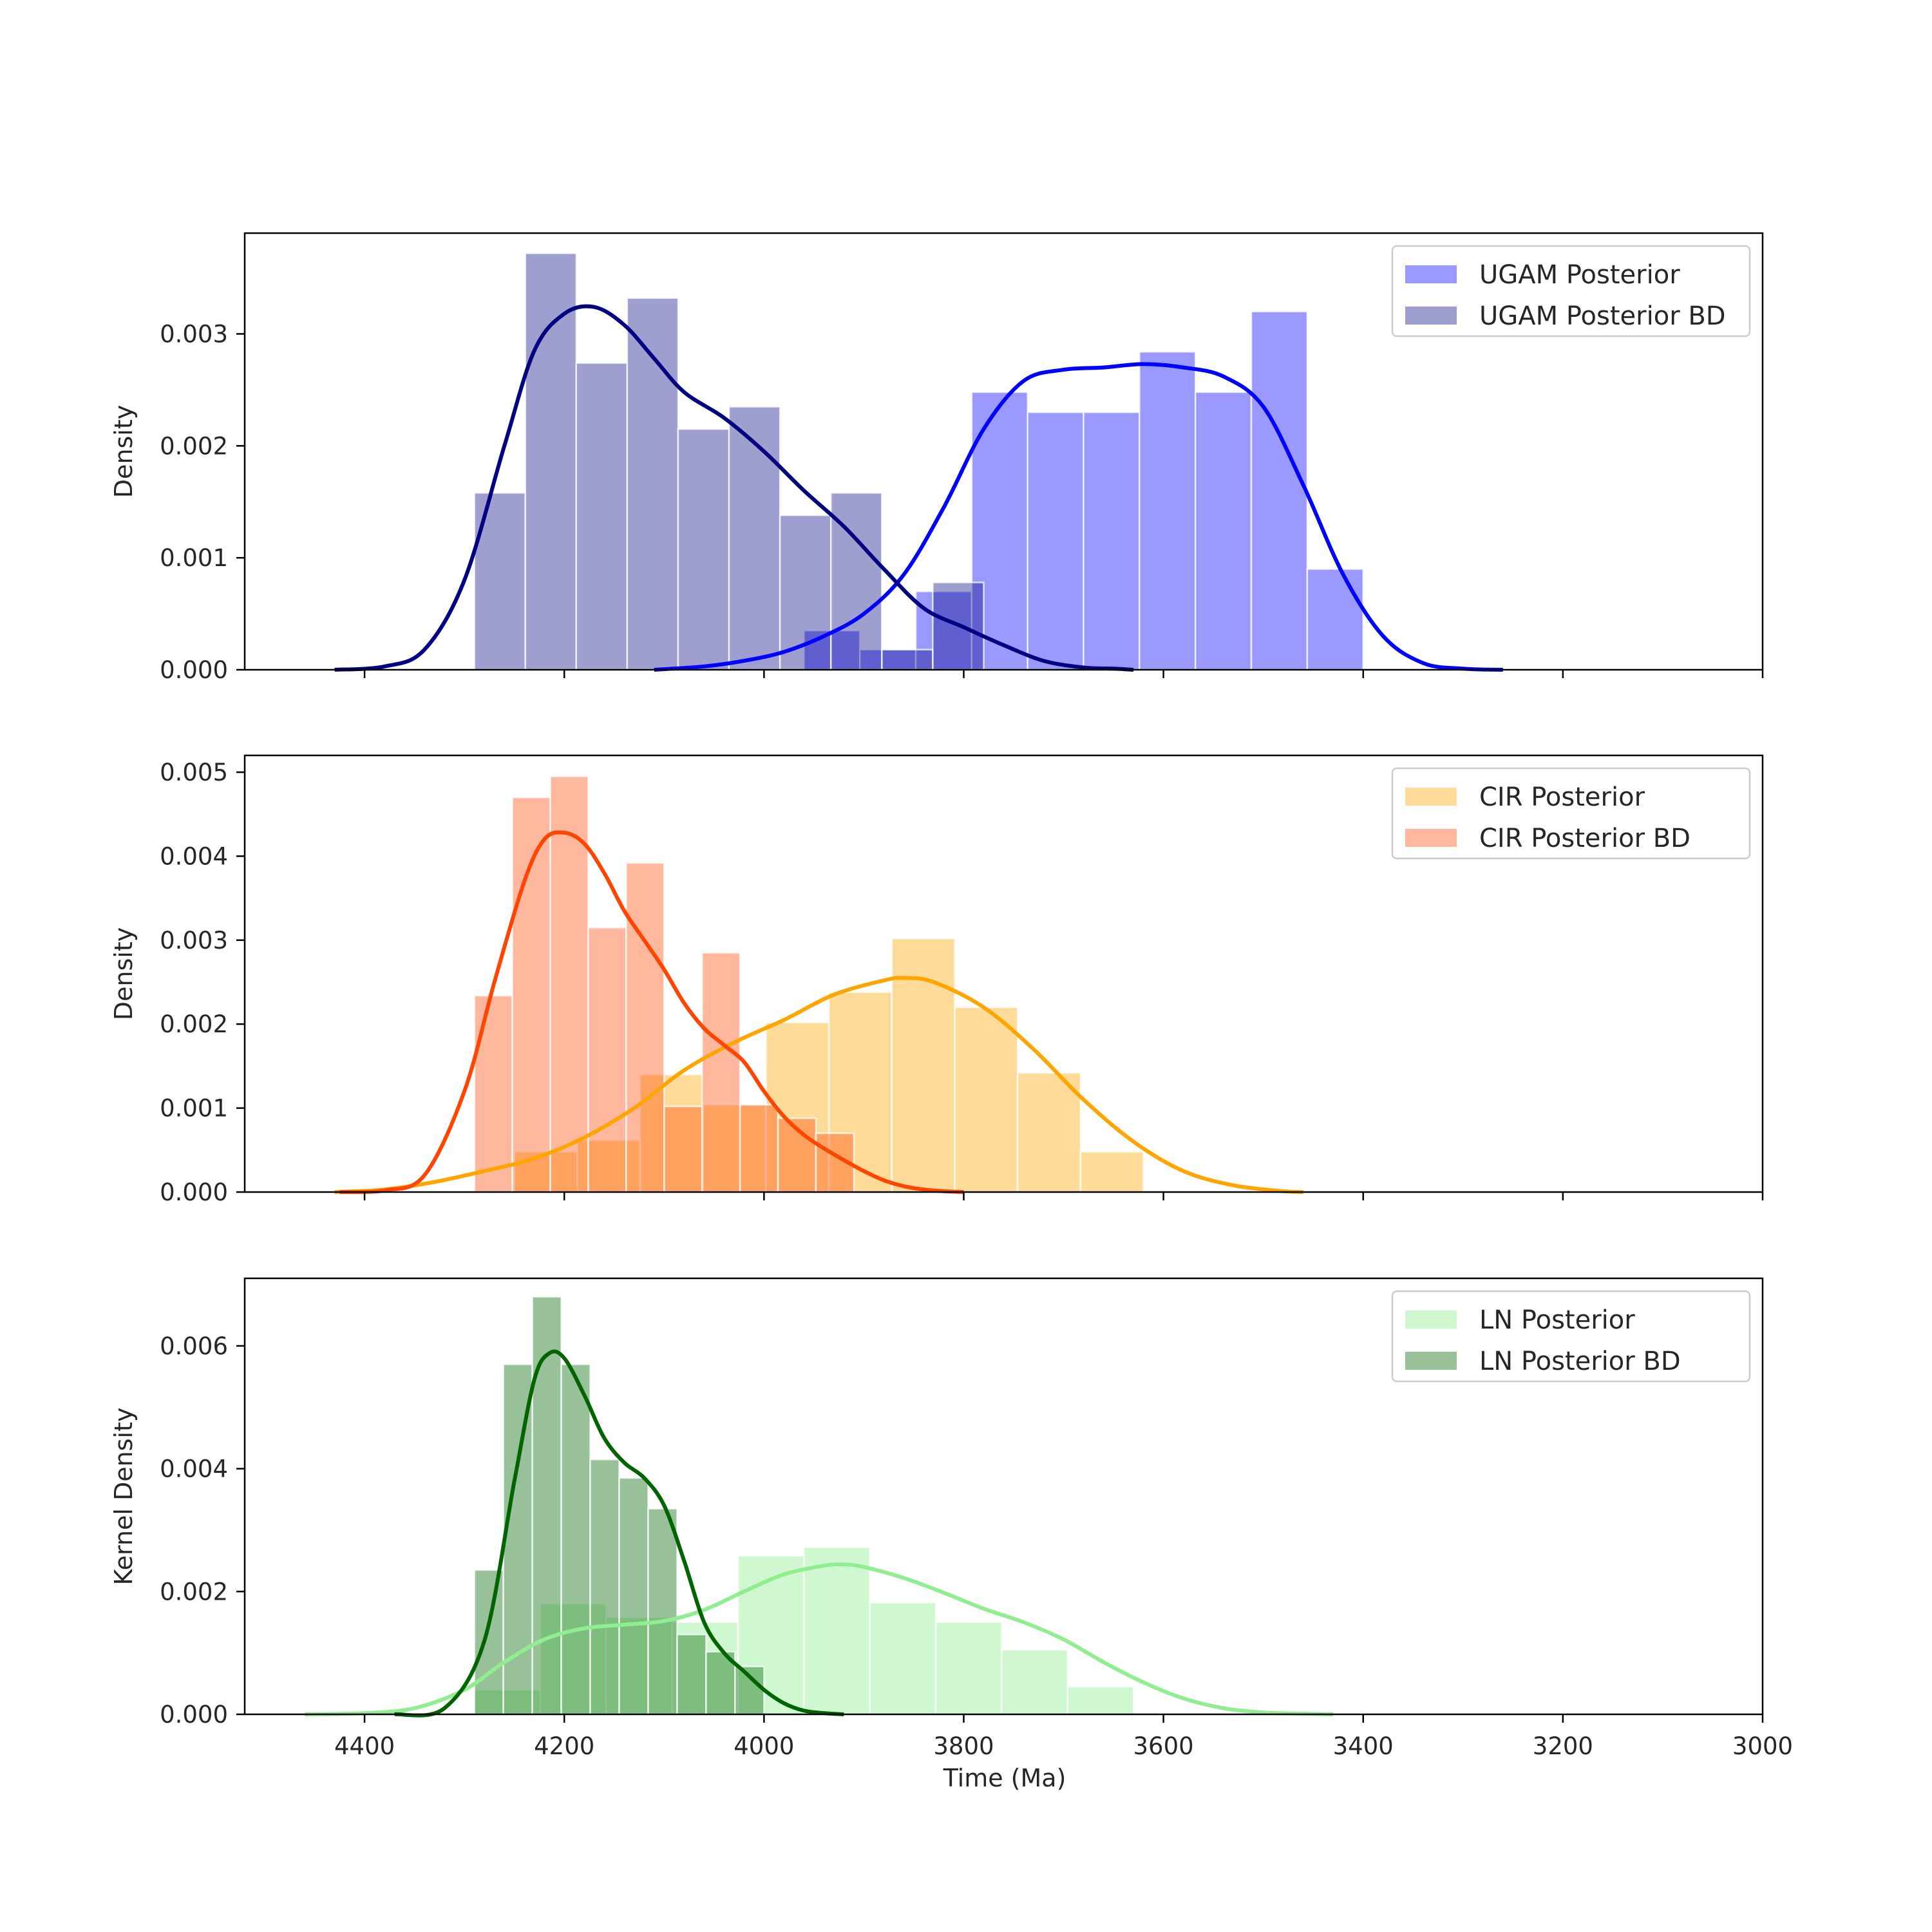 The height and width of the screenshot is (1932, 1932). I want to click on kde-curve-cir-posterior-bd, so click(651, 1012).